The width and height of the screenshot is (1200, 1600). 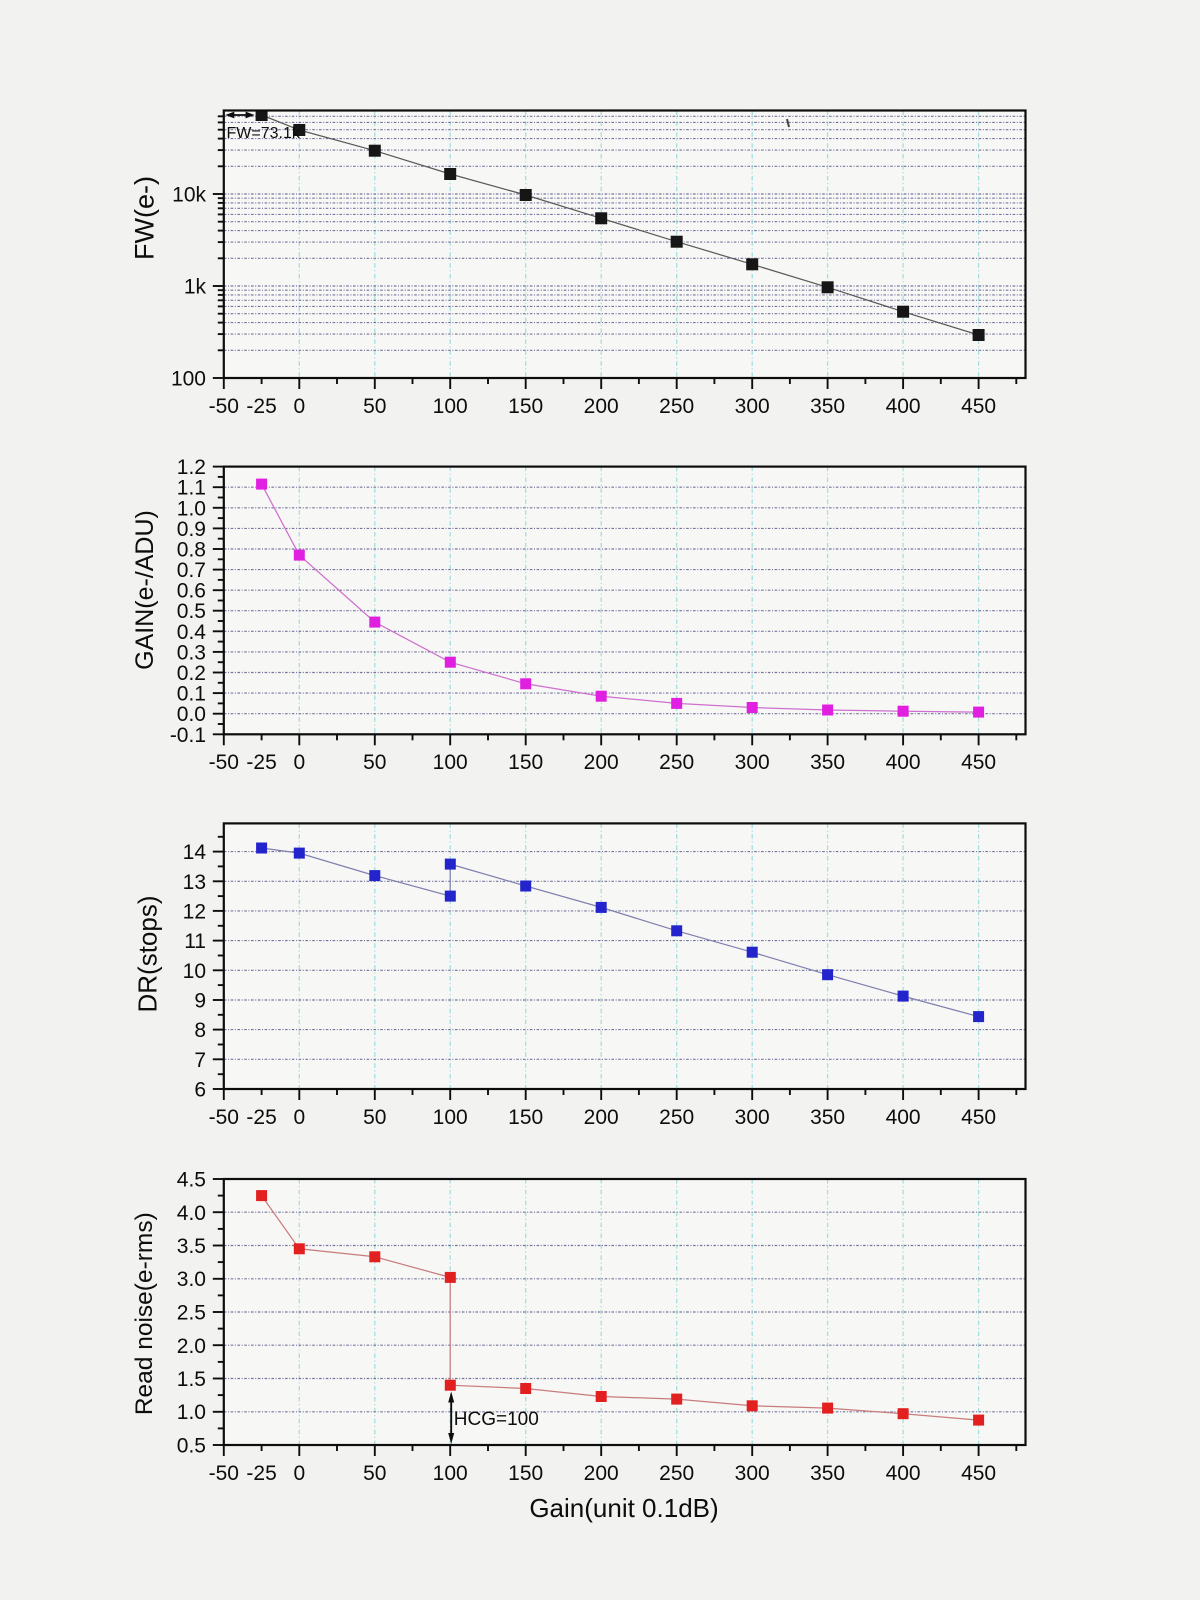 What do you see at coordinates (191, 714) in the screenshot?
I see `svg-text: 0.0` at bounding box center [191, 714].